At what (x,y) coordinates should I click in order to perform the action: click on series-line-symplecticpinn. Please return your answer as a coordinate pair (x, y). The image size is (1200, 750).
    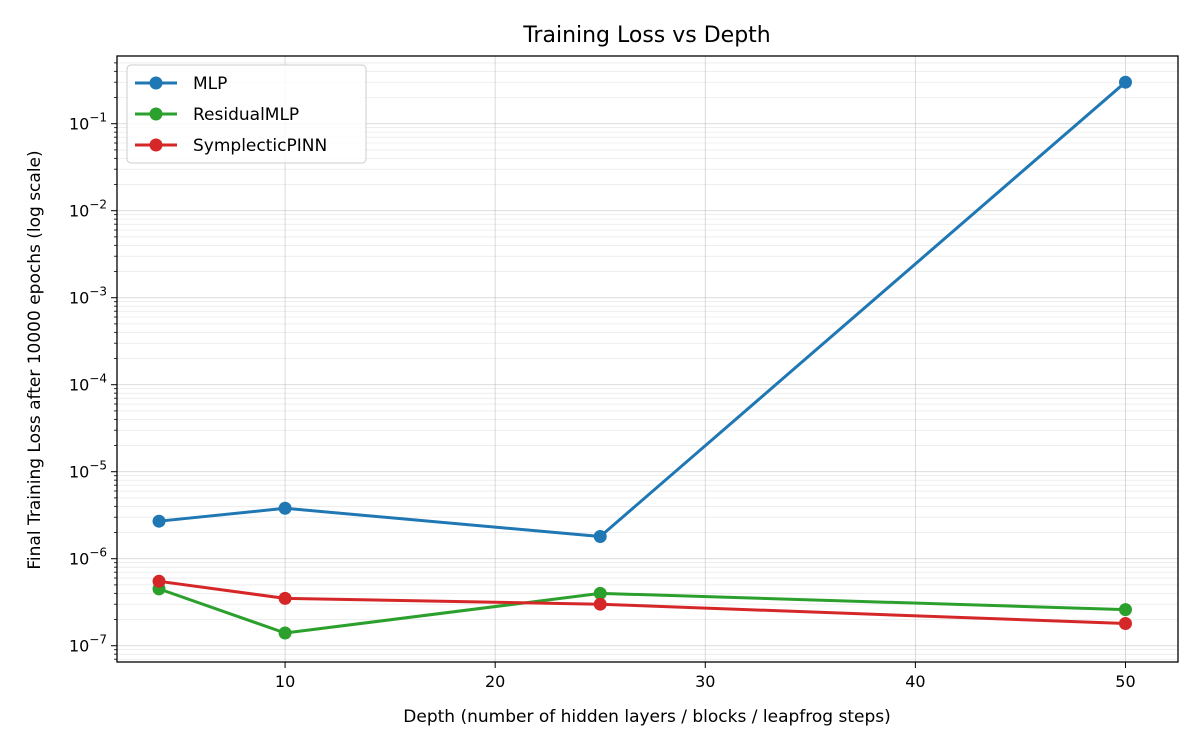
    Looking at the image, I should click on (642, 602).